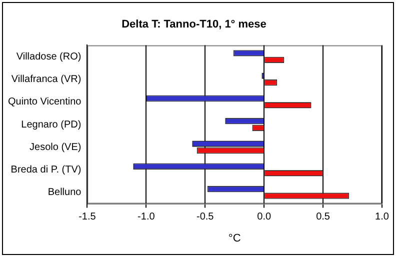 The width and height of the screenshot is (400, 261). What do you see at coordinates (234, 238) in the screenshot?
I see `x-axis-title: °C` at bounding box center [234, 238].